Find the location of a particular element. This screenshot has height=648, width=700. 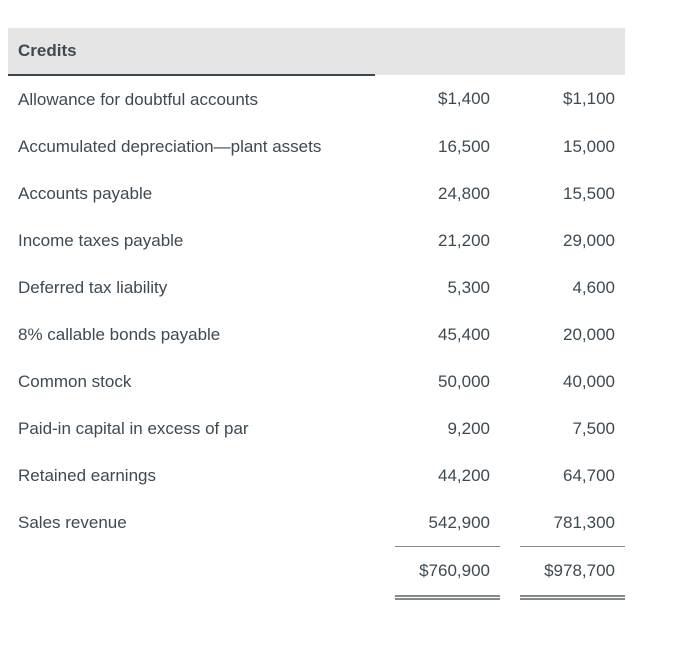

account-label: Paid-in capital in excess of par is located at coordinates (133, 428).